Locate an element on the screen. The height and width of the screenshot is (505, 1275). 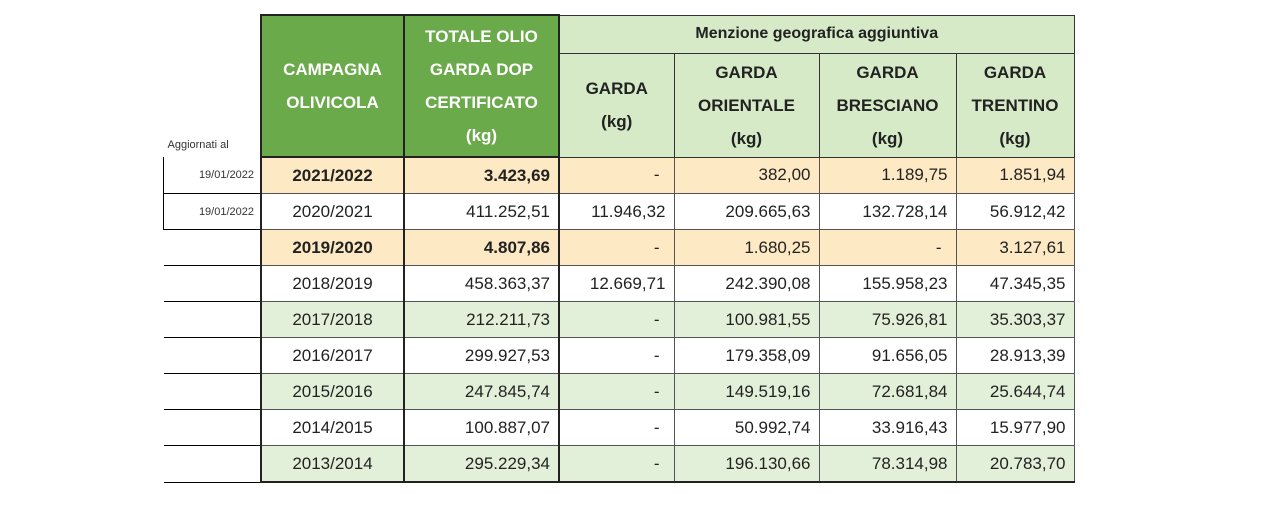
totale-cell: 295.229,34 is located at coordinates (481, 464).